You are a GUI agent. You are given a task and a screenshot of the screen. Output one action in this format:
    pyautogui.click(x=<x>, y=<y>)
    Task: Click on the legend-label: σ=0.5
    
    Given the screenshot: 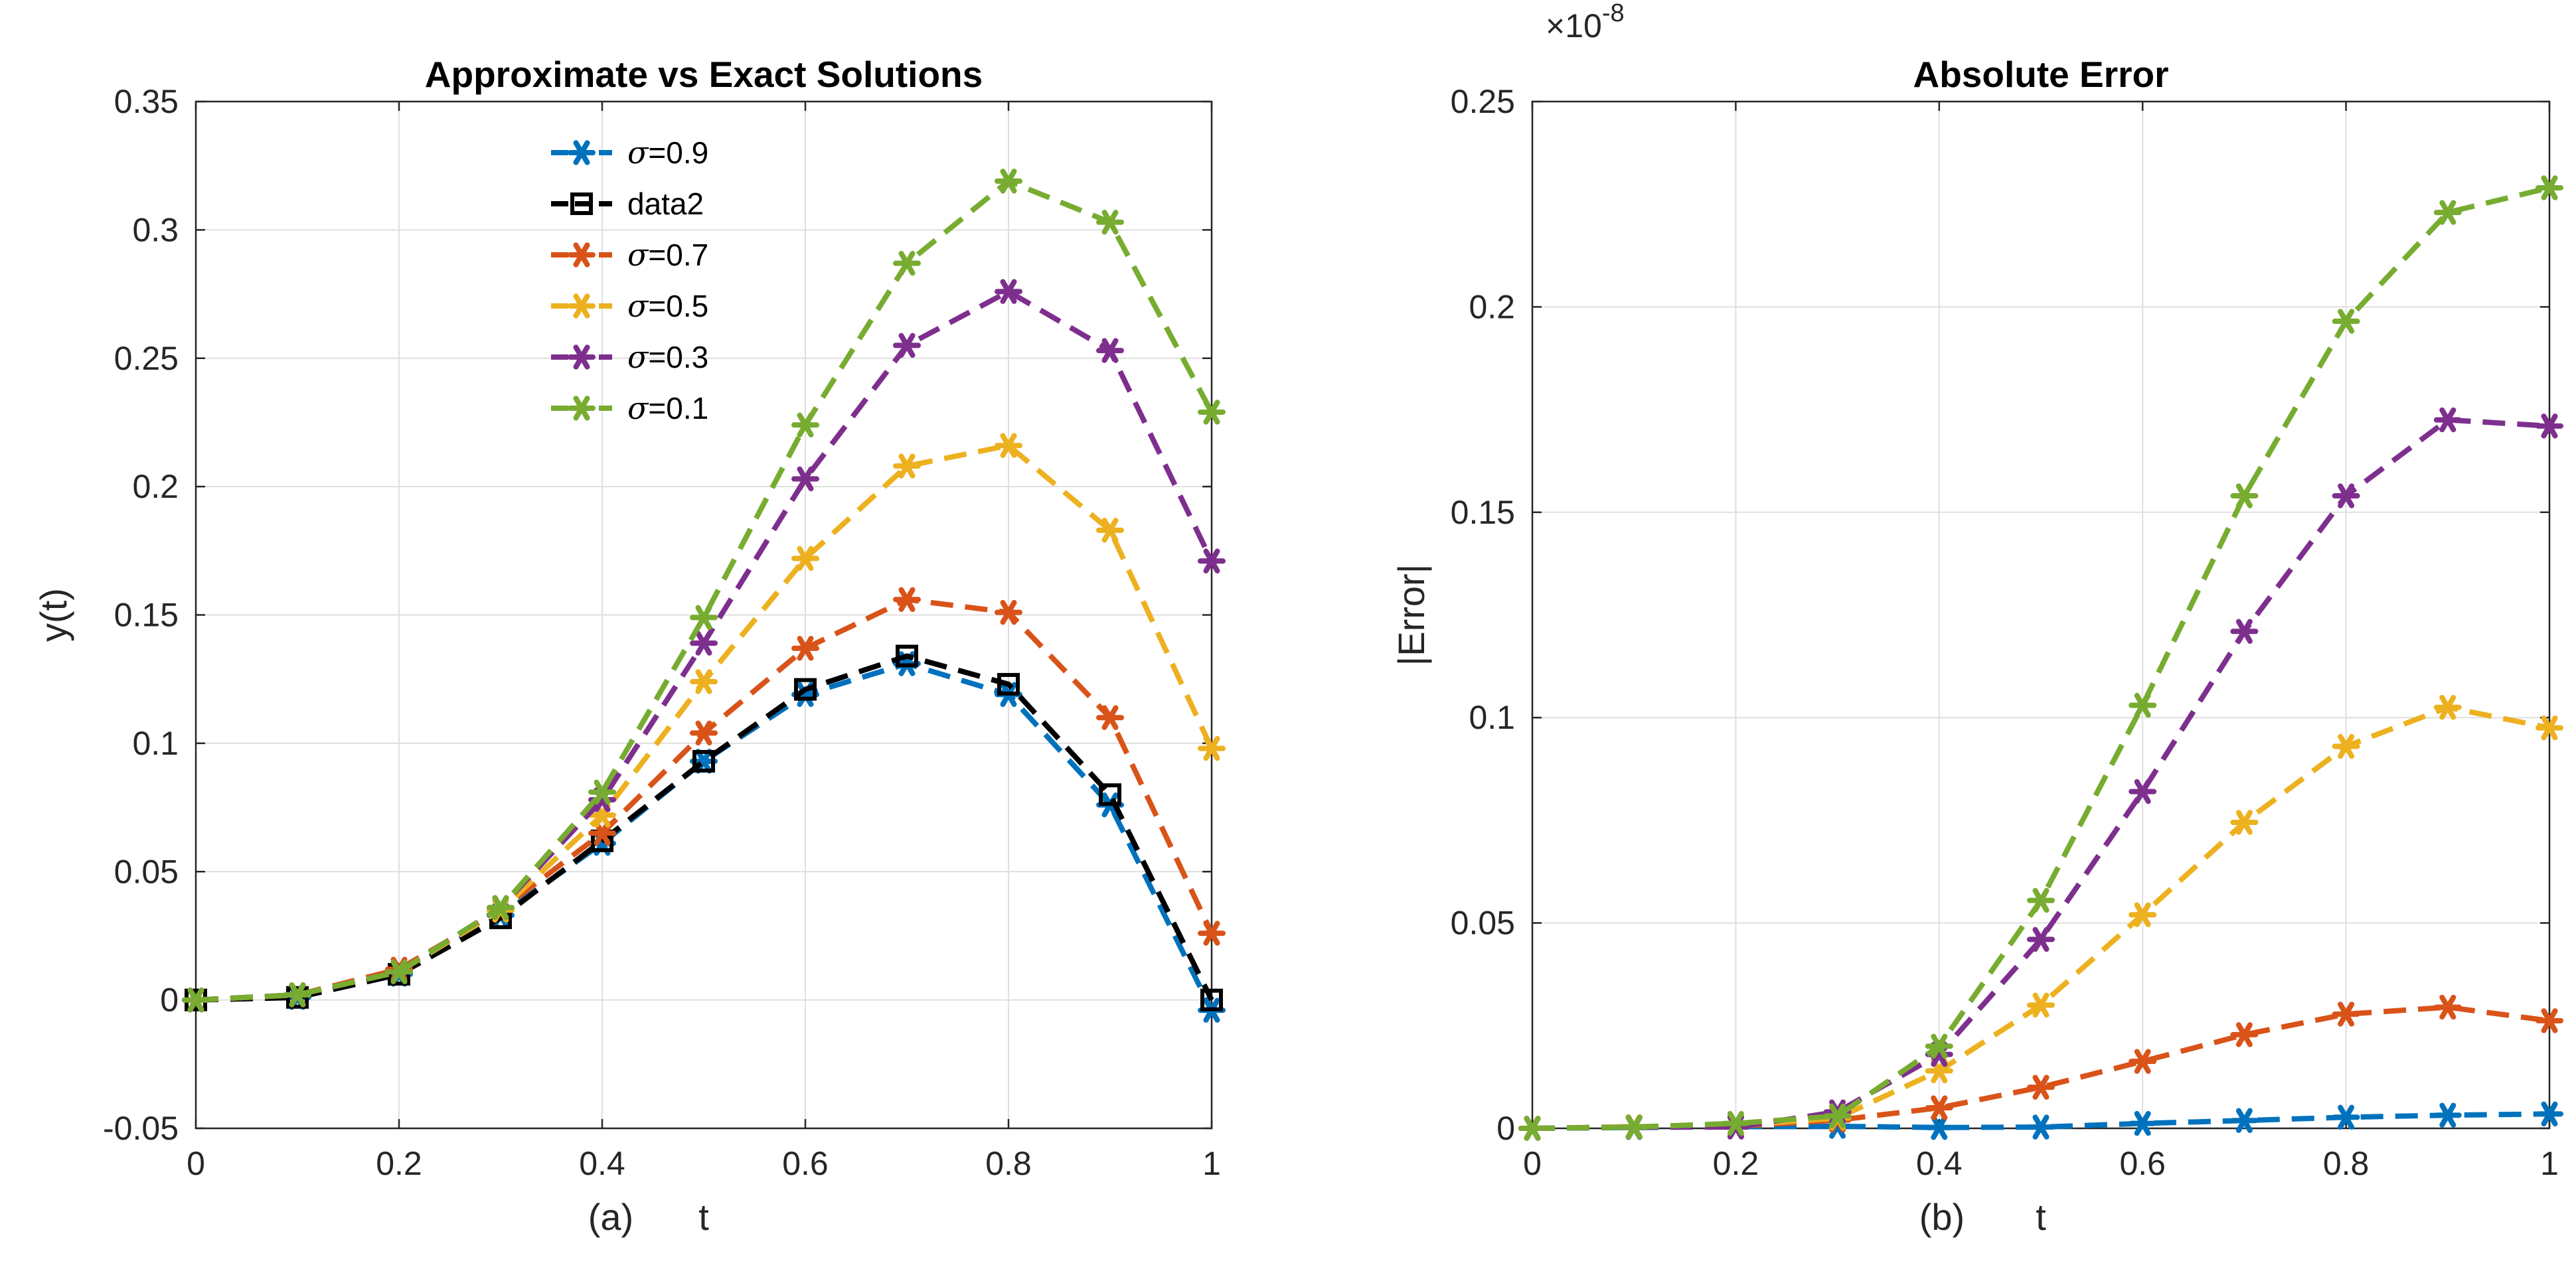 What is the action you would take?
    pyautogui.click(x=667, y=306)
    